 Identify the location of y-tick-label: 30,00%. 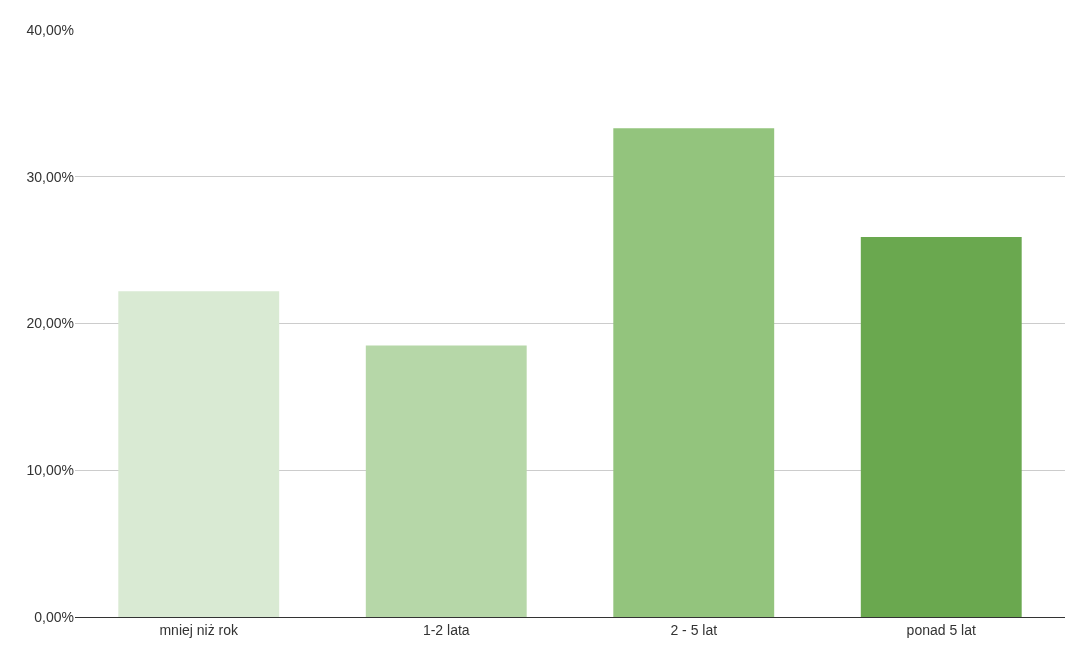
(50, 176).